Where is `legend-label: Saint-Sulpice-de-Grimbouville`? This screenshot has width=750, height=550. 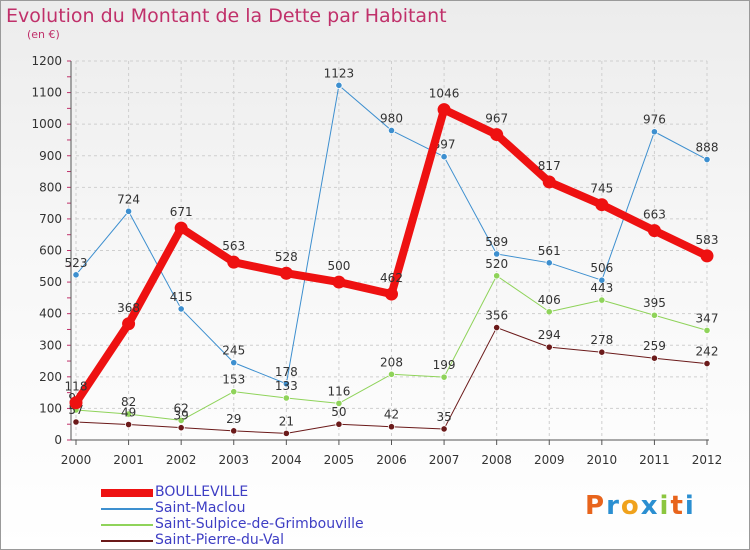 legend-label: Saint-Sulpice-de-Grimbouville is located at coordinates (259, 524).